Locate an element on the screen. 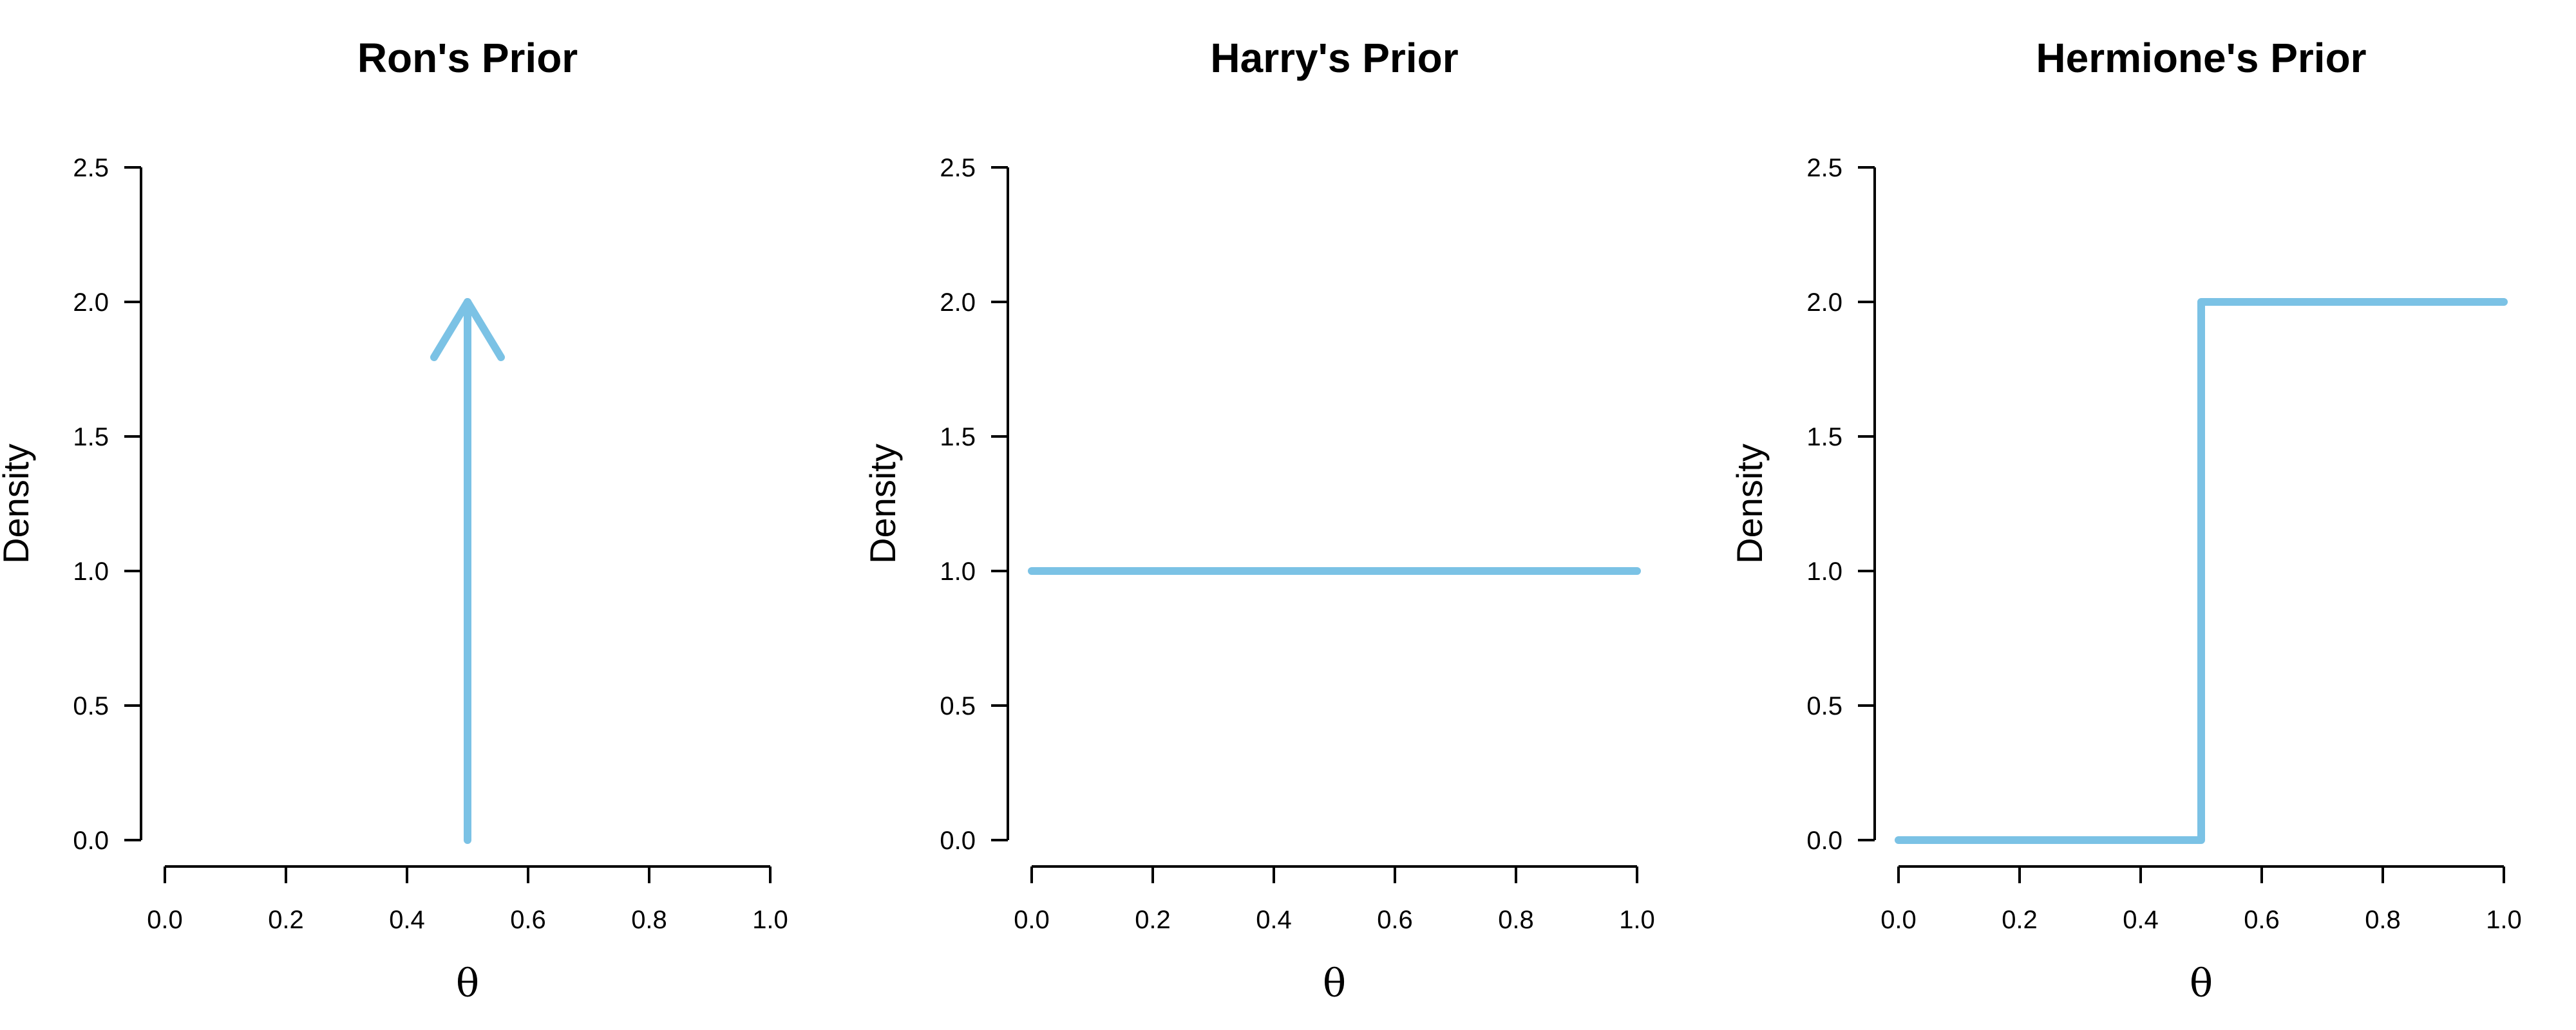  arrowhead is located at coordinates (467, 329).